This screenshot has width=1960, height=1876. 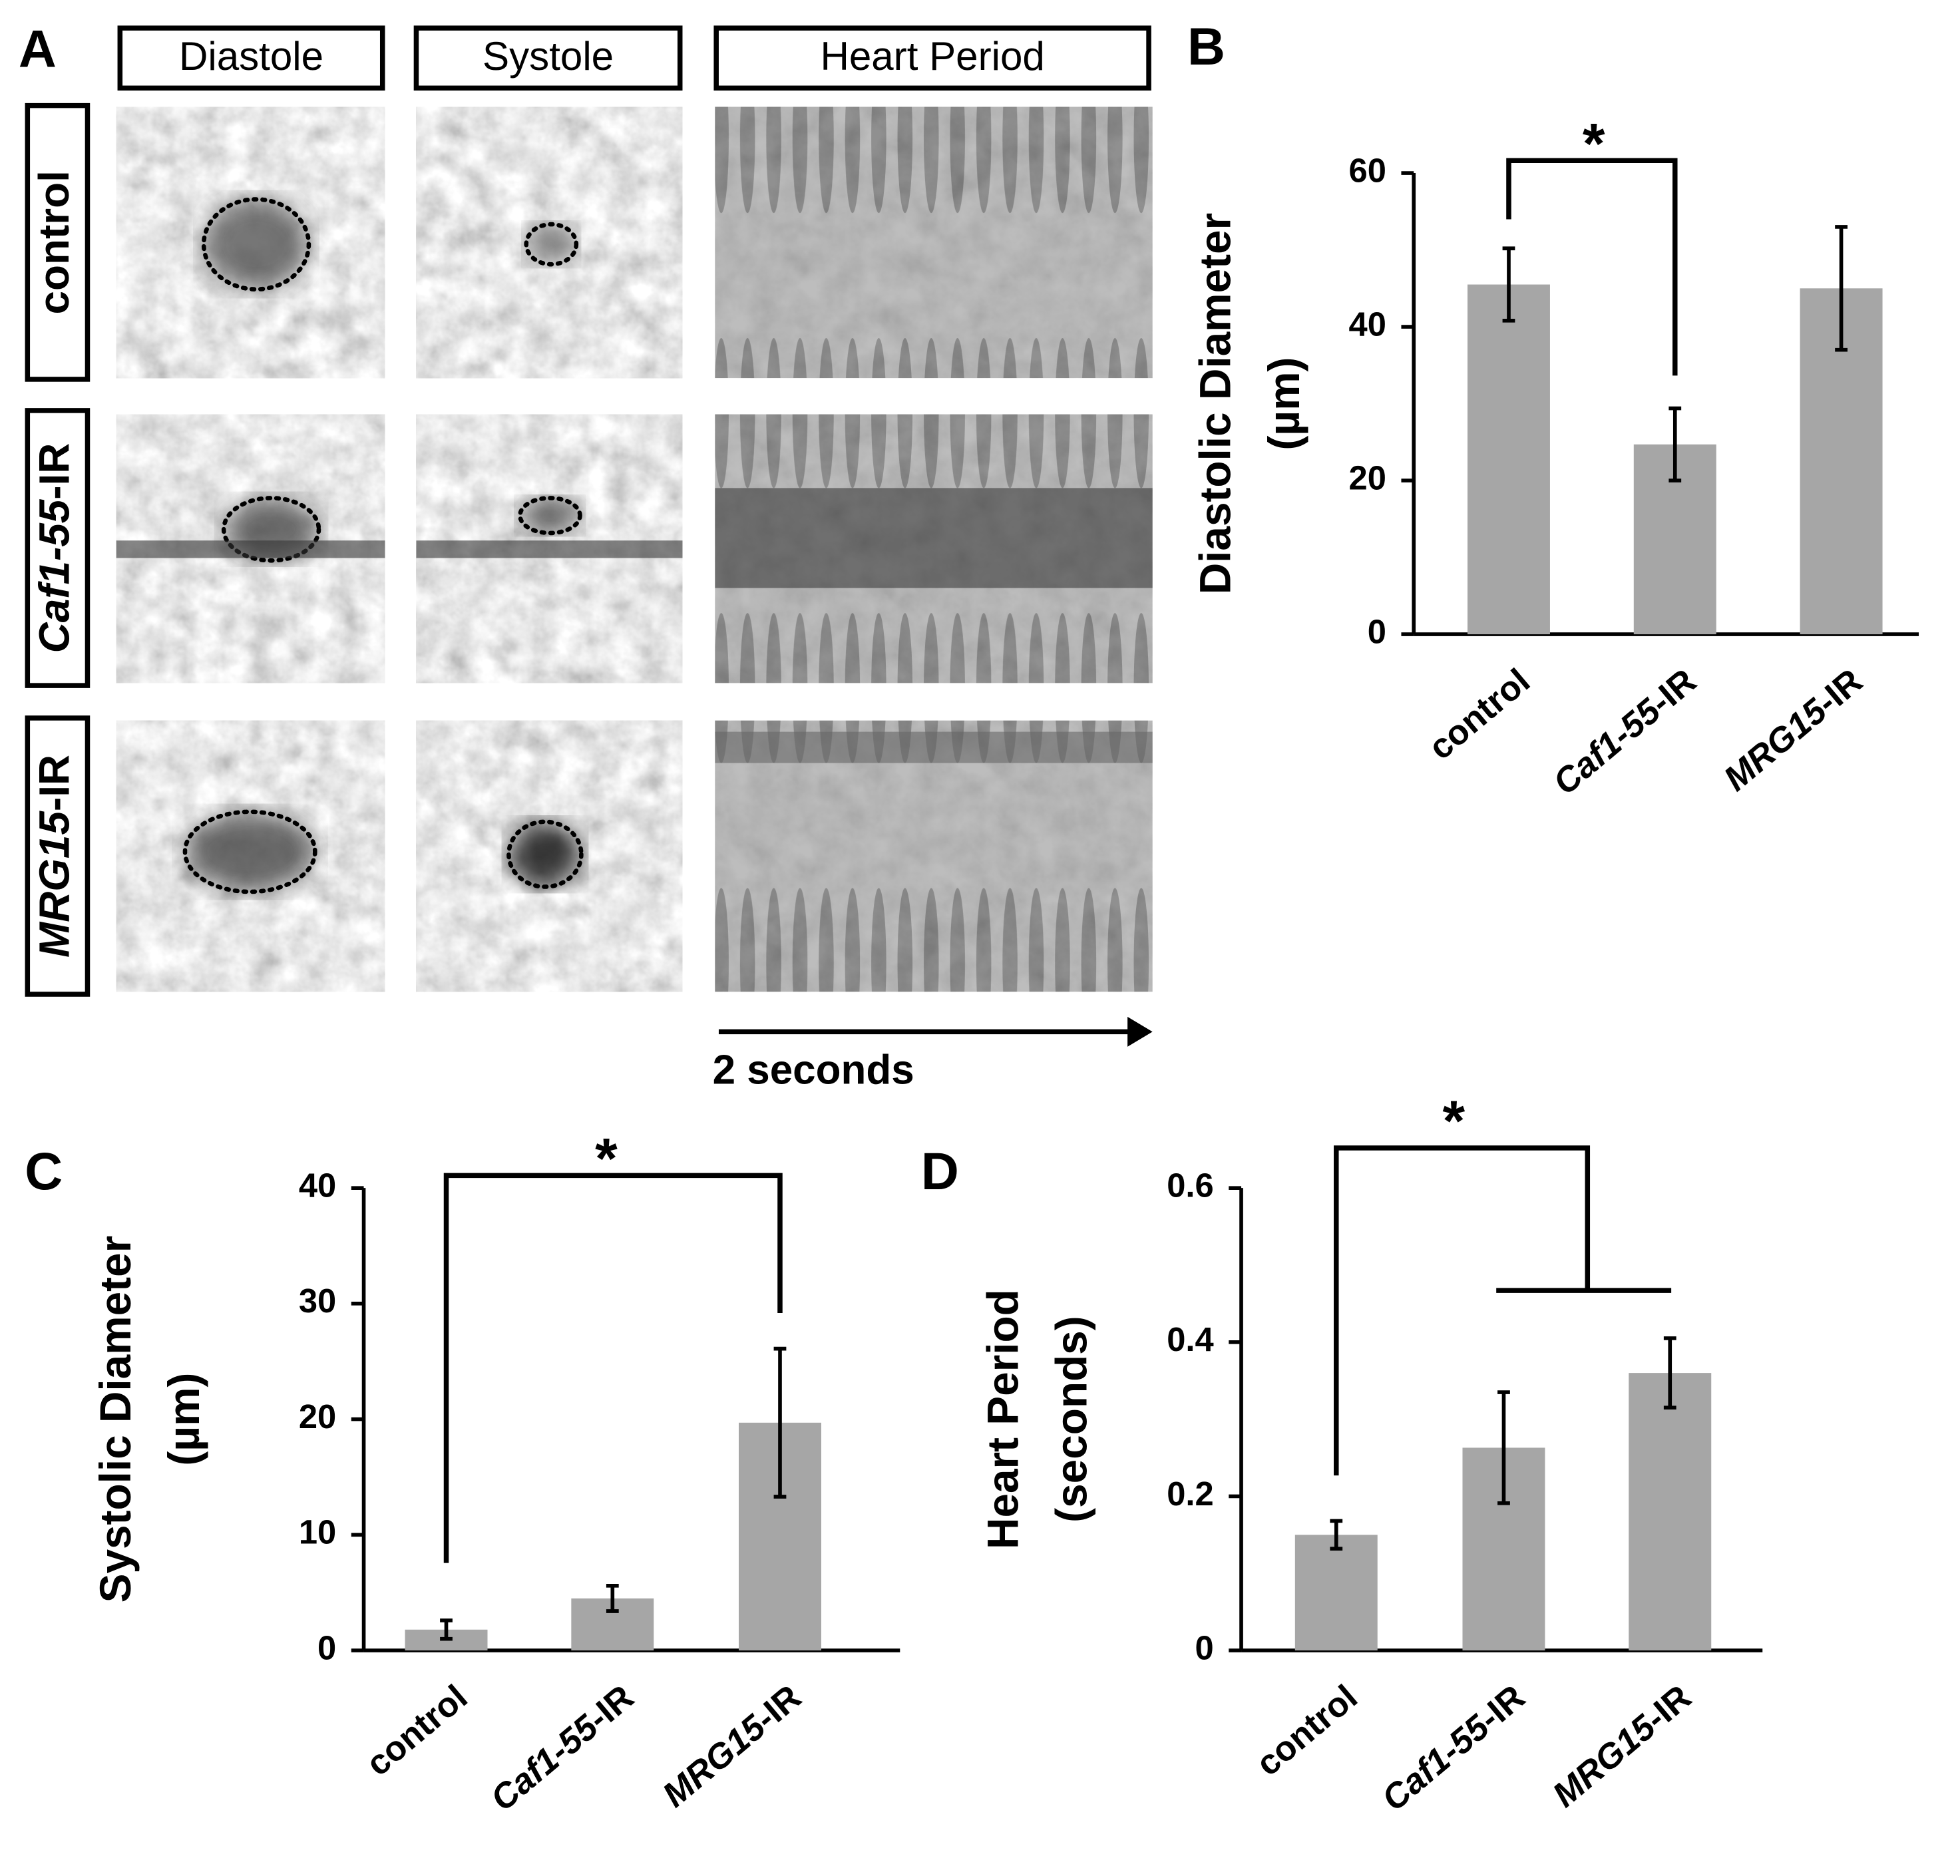 I want to click on row-label: control, so click(x=54, y=242).